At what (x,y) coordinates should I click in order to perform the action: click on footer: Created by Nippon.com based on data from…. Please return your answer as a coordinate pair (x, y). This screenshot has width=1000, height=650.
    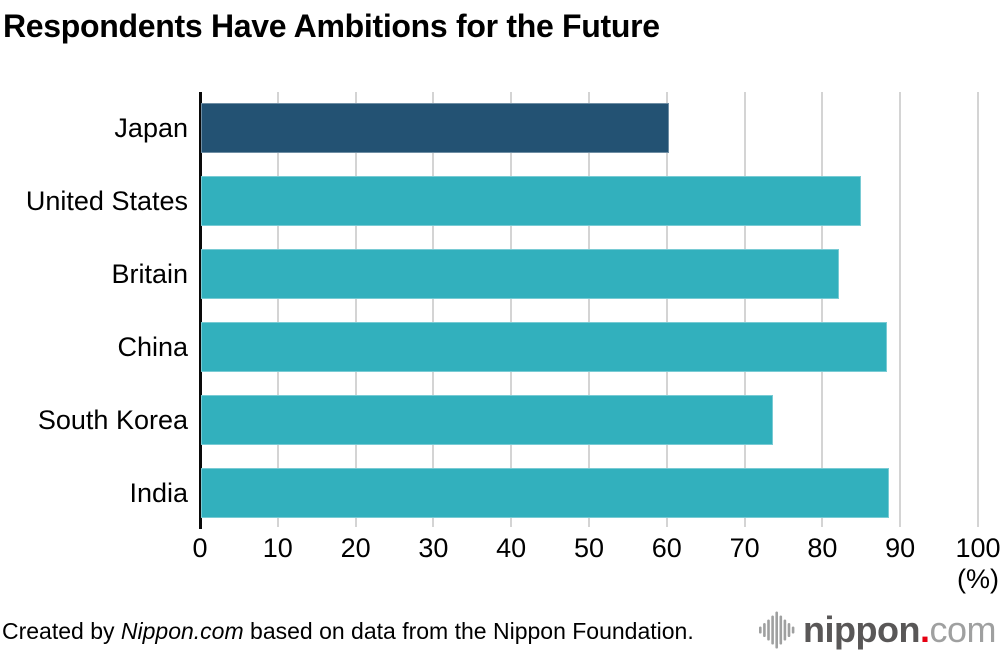
    Looking at the image, I should click on (500, 630).